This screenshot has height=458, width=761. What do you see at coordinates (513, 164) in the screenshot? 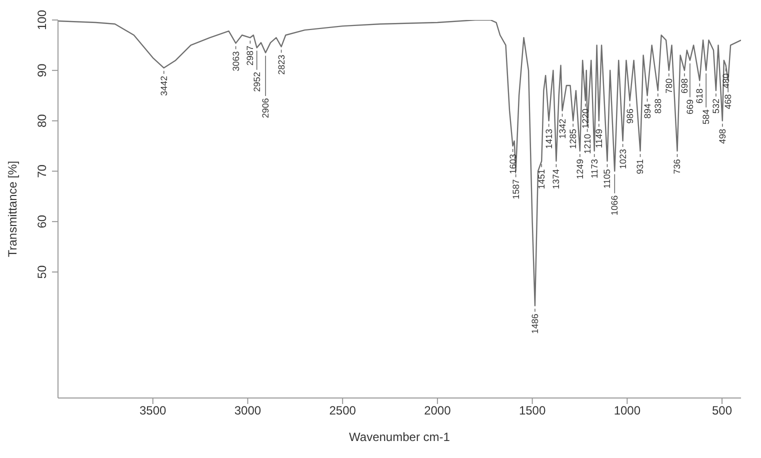
I see `annotation: 1603` at bounding box center [513, 164].